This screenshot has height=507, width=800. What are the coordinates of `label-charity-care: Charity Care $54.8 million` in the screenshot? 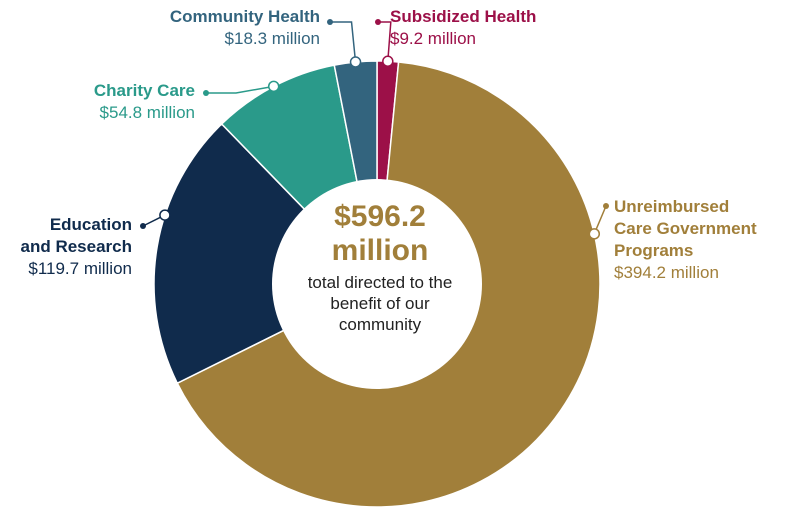 It's located at (144, 102).